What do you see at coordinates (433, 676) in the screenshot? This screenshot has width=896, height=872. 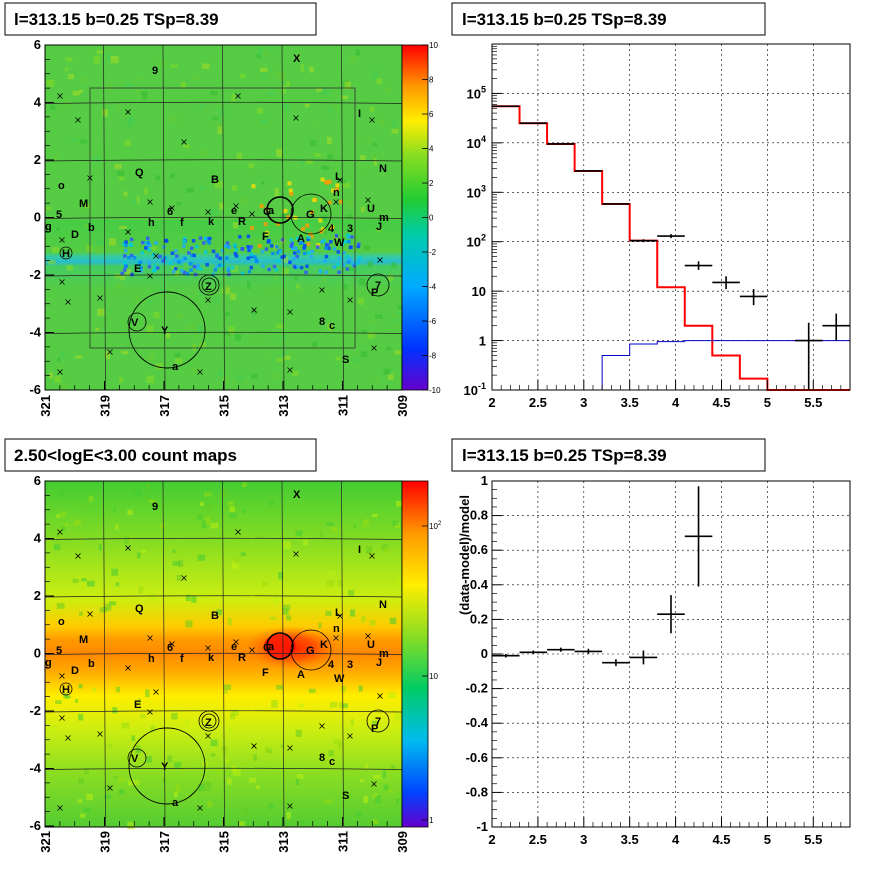 I see `map2-palette-label: 10` at bounding box center [433, 676].